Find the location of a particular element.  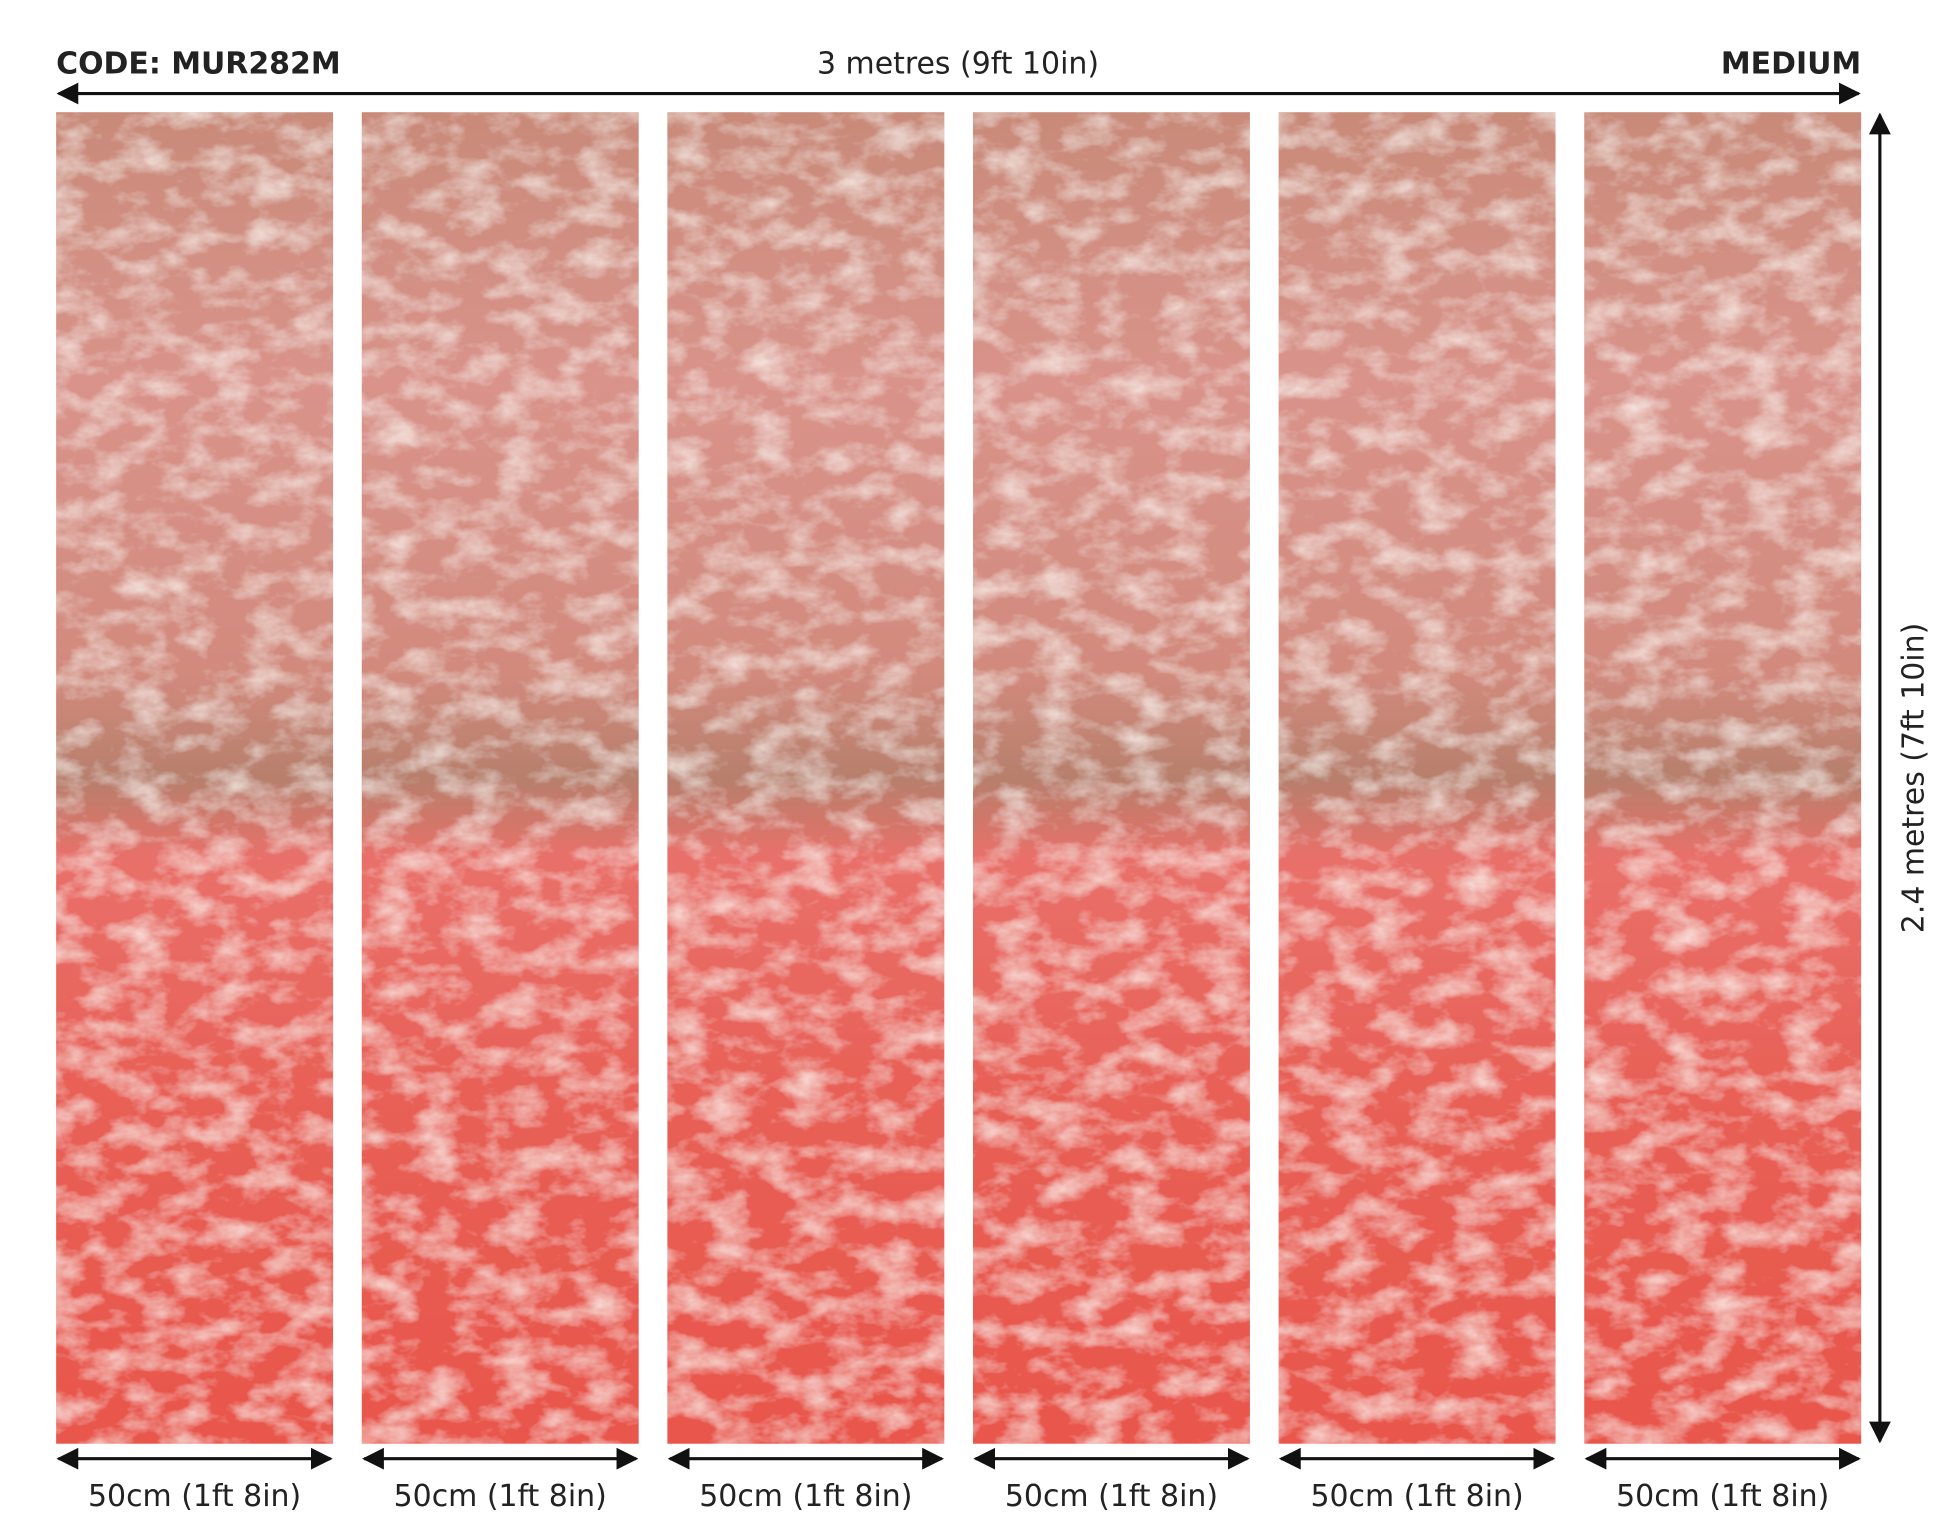

height-label: 2.4 metres (7ft 10in) is located at coordinates (1913, 778).